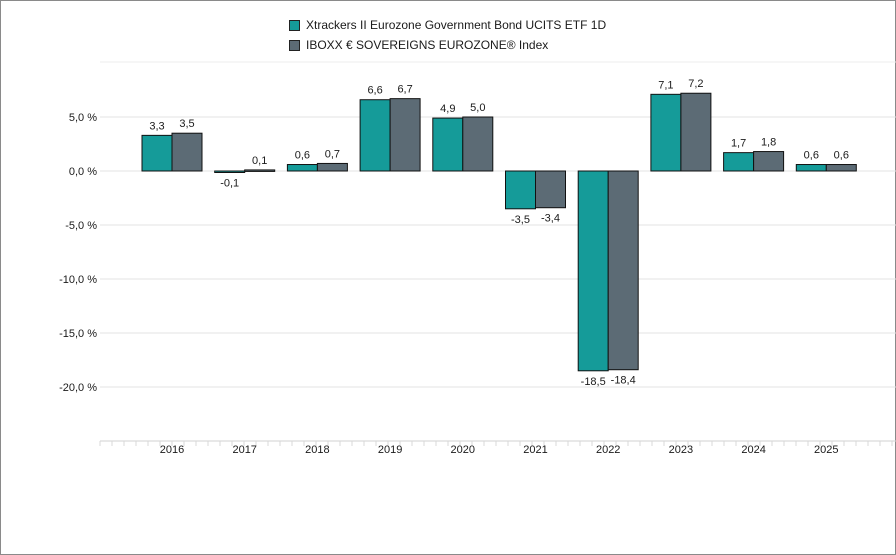 The width and height of the screenshot is (896, 555). Describe the element at coordinates (78, 334) in the screenshot. I see `y-tick-label: -15,0 %` at that location.